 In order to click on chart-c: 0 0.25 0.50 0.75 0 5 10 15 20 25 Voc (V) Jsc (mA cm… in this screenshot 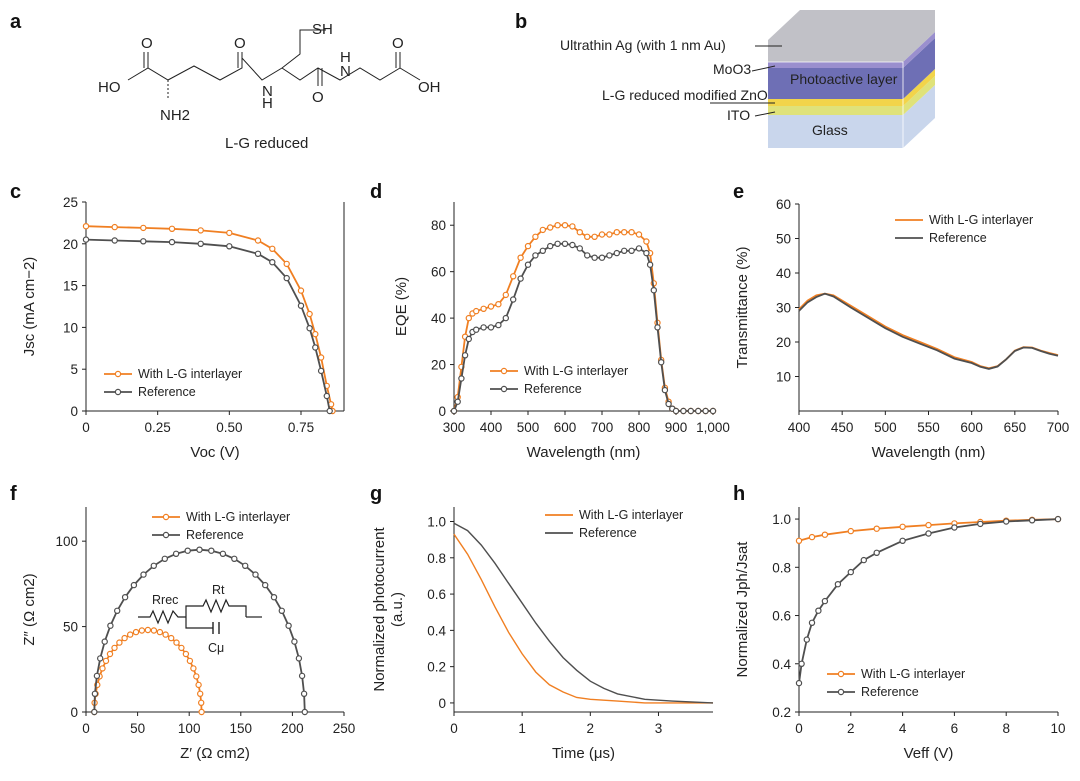, I will do `click(183, 328)`.